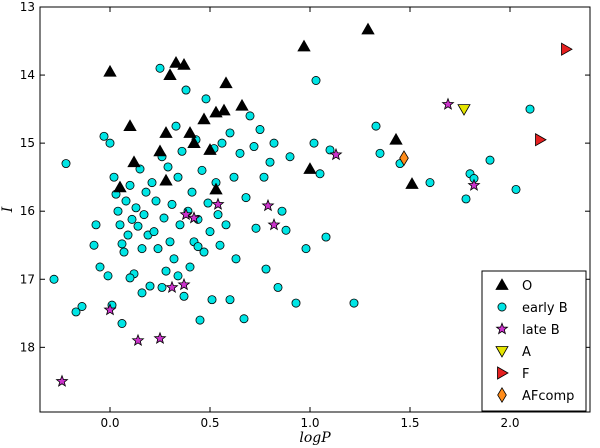  I want to click on legend-box, so click(534, 341).